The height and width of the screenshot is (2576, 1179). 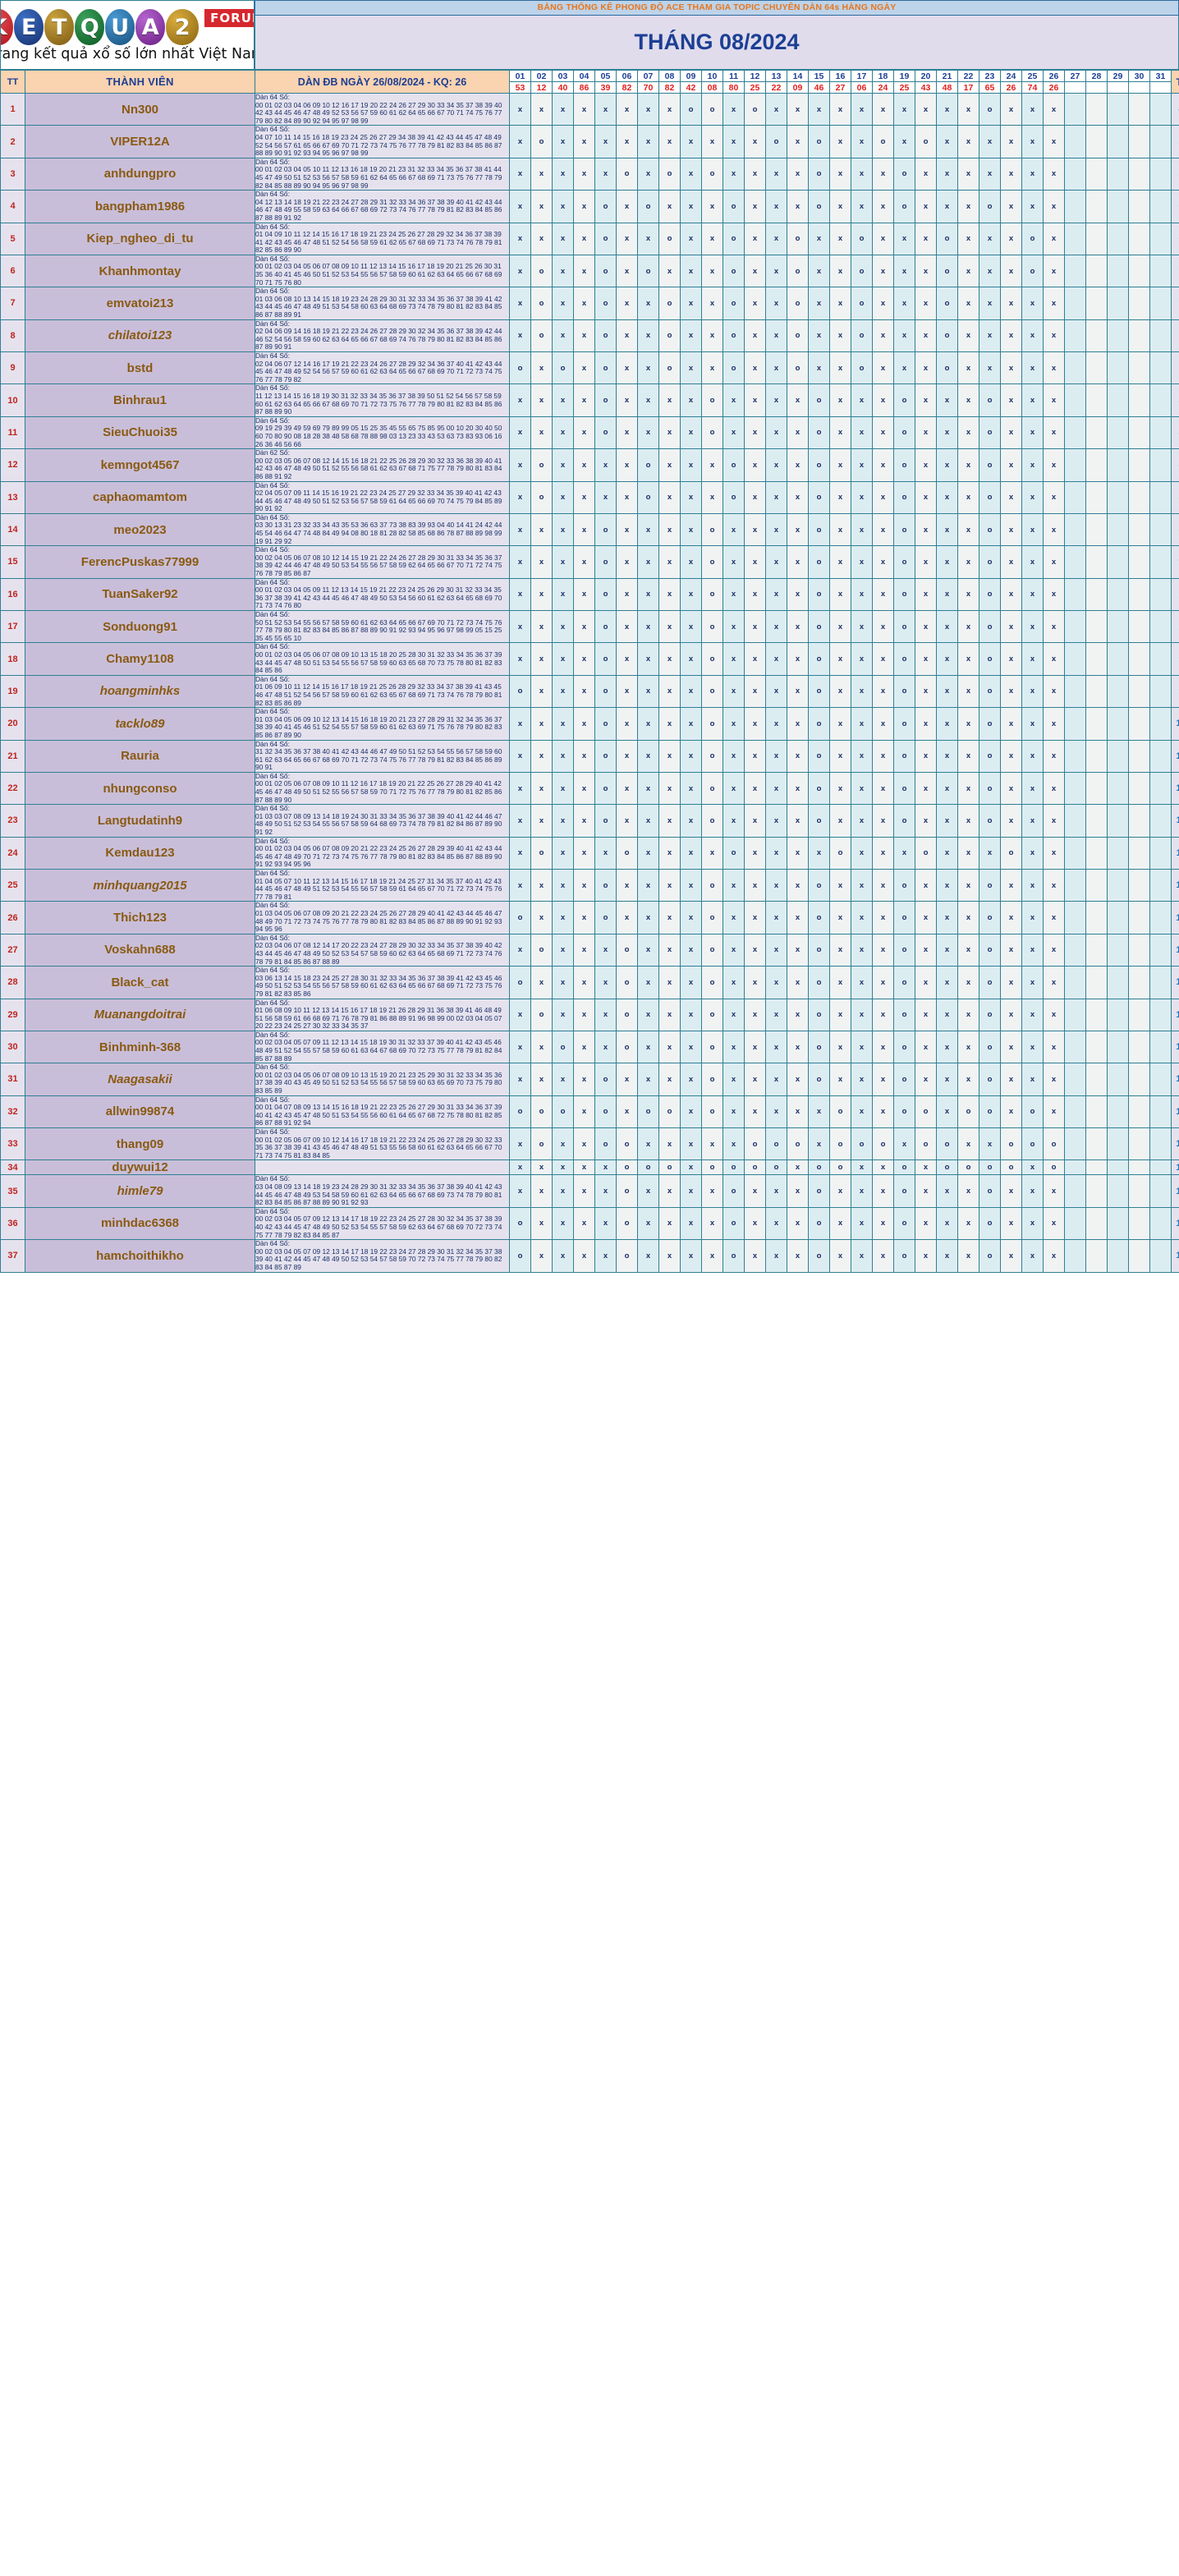 What do you see at coordinates (734, 1014) in the screenshot?
I see `mark-cell-11: x` at bounding box center [734, 1014].